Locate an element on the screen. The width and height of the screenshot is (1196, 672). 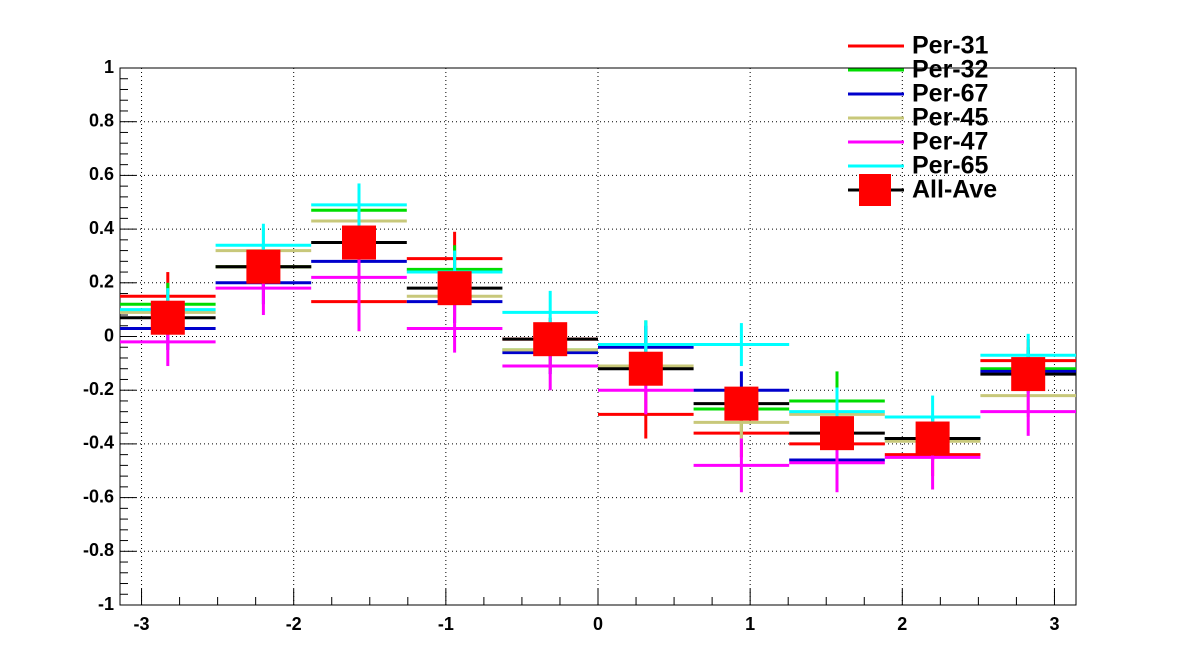
y-tick-label: -0.2 is located at coordinates (98, 389).